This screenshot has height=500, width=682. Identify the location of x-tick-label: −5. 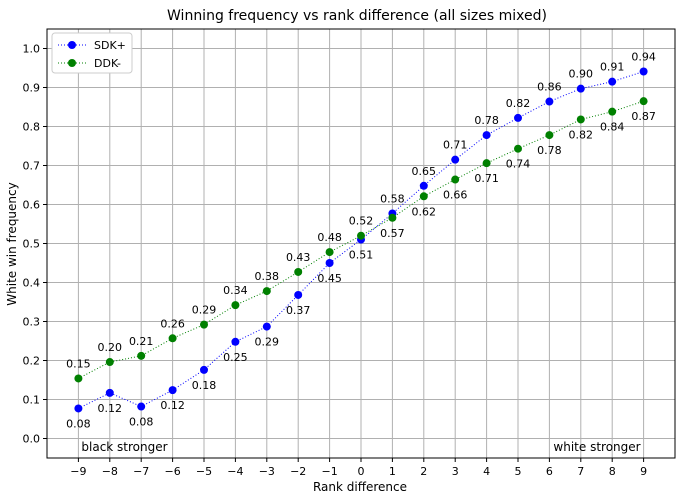
(204, 471).